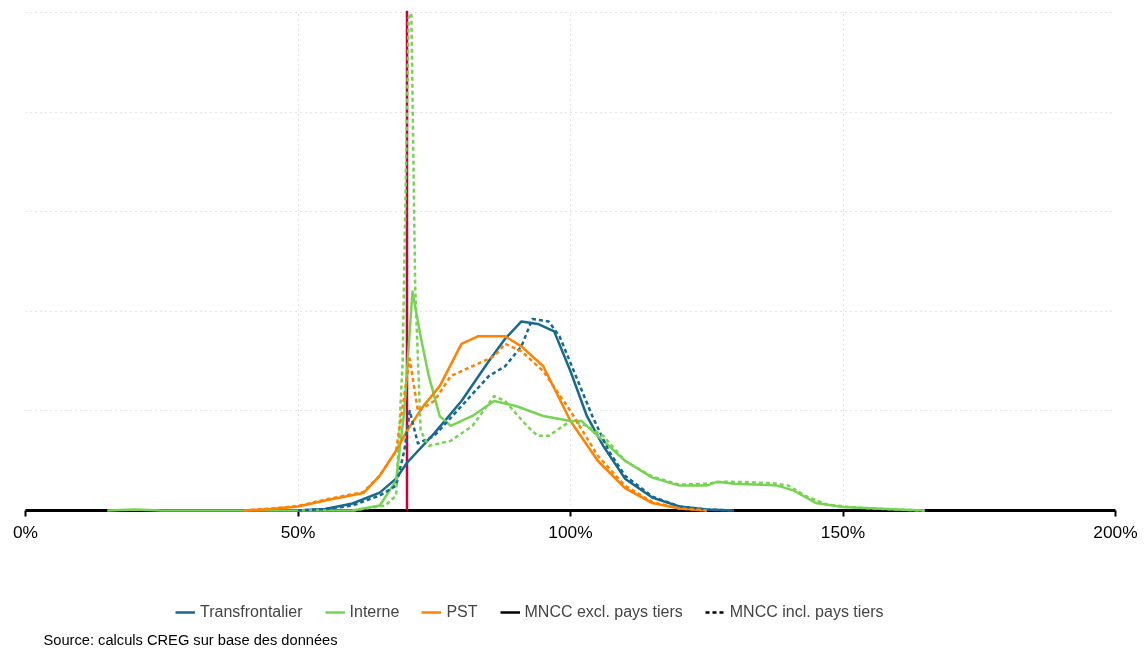 The width and height of the screenshot is (1147, 650). I want to click on text: MNCC incl. pays tiers, so click(806, 612).